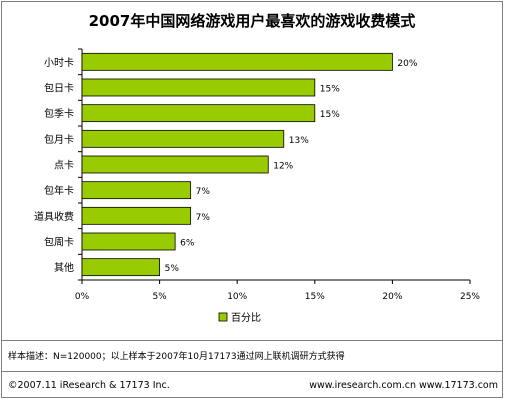 The width and height of the screenshot is (506, 401). What do you see at coordinates (252, 340) in the screenshot?
I see `divider-top` at bounding box center [252, 340].